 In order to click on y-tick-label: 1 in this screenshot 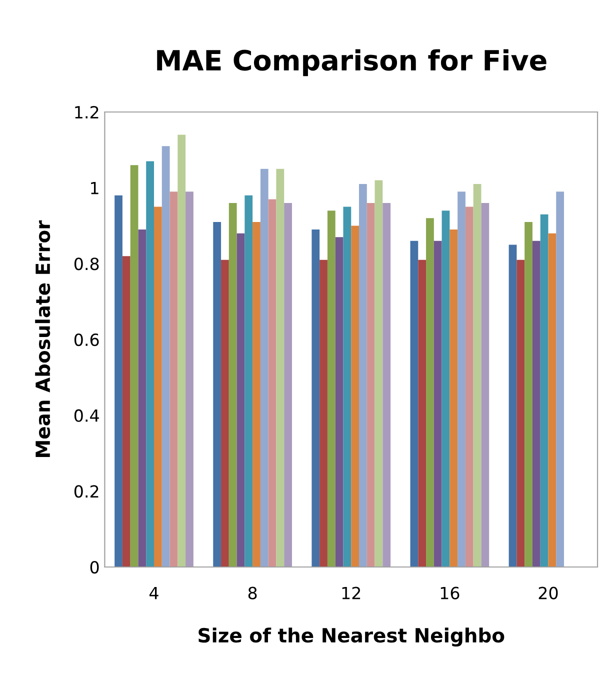, I will do `click(94, 188)`.